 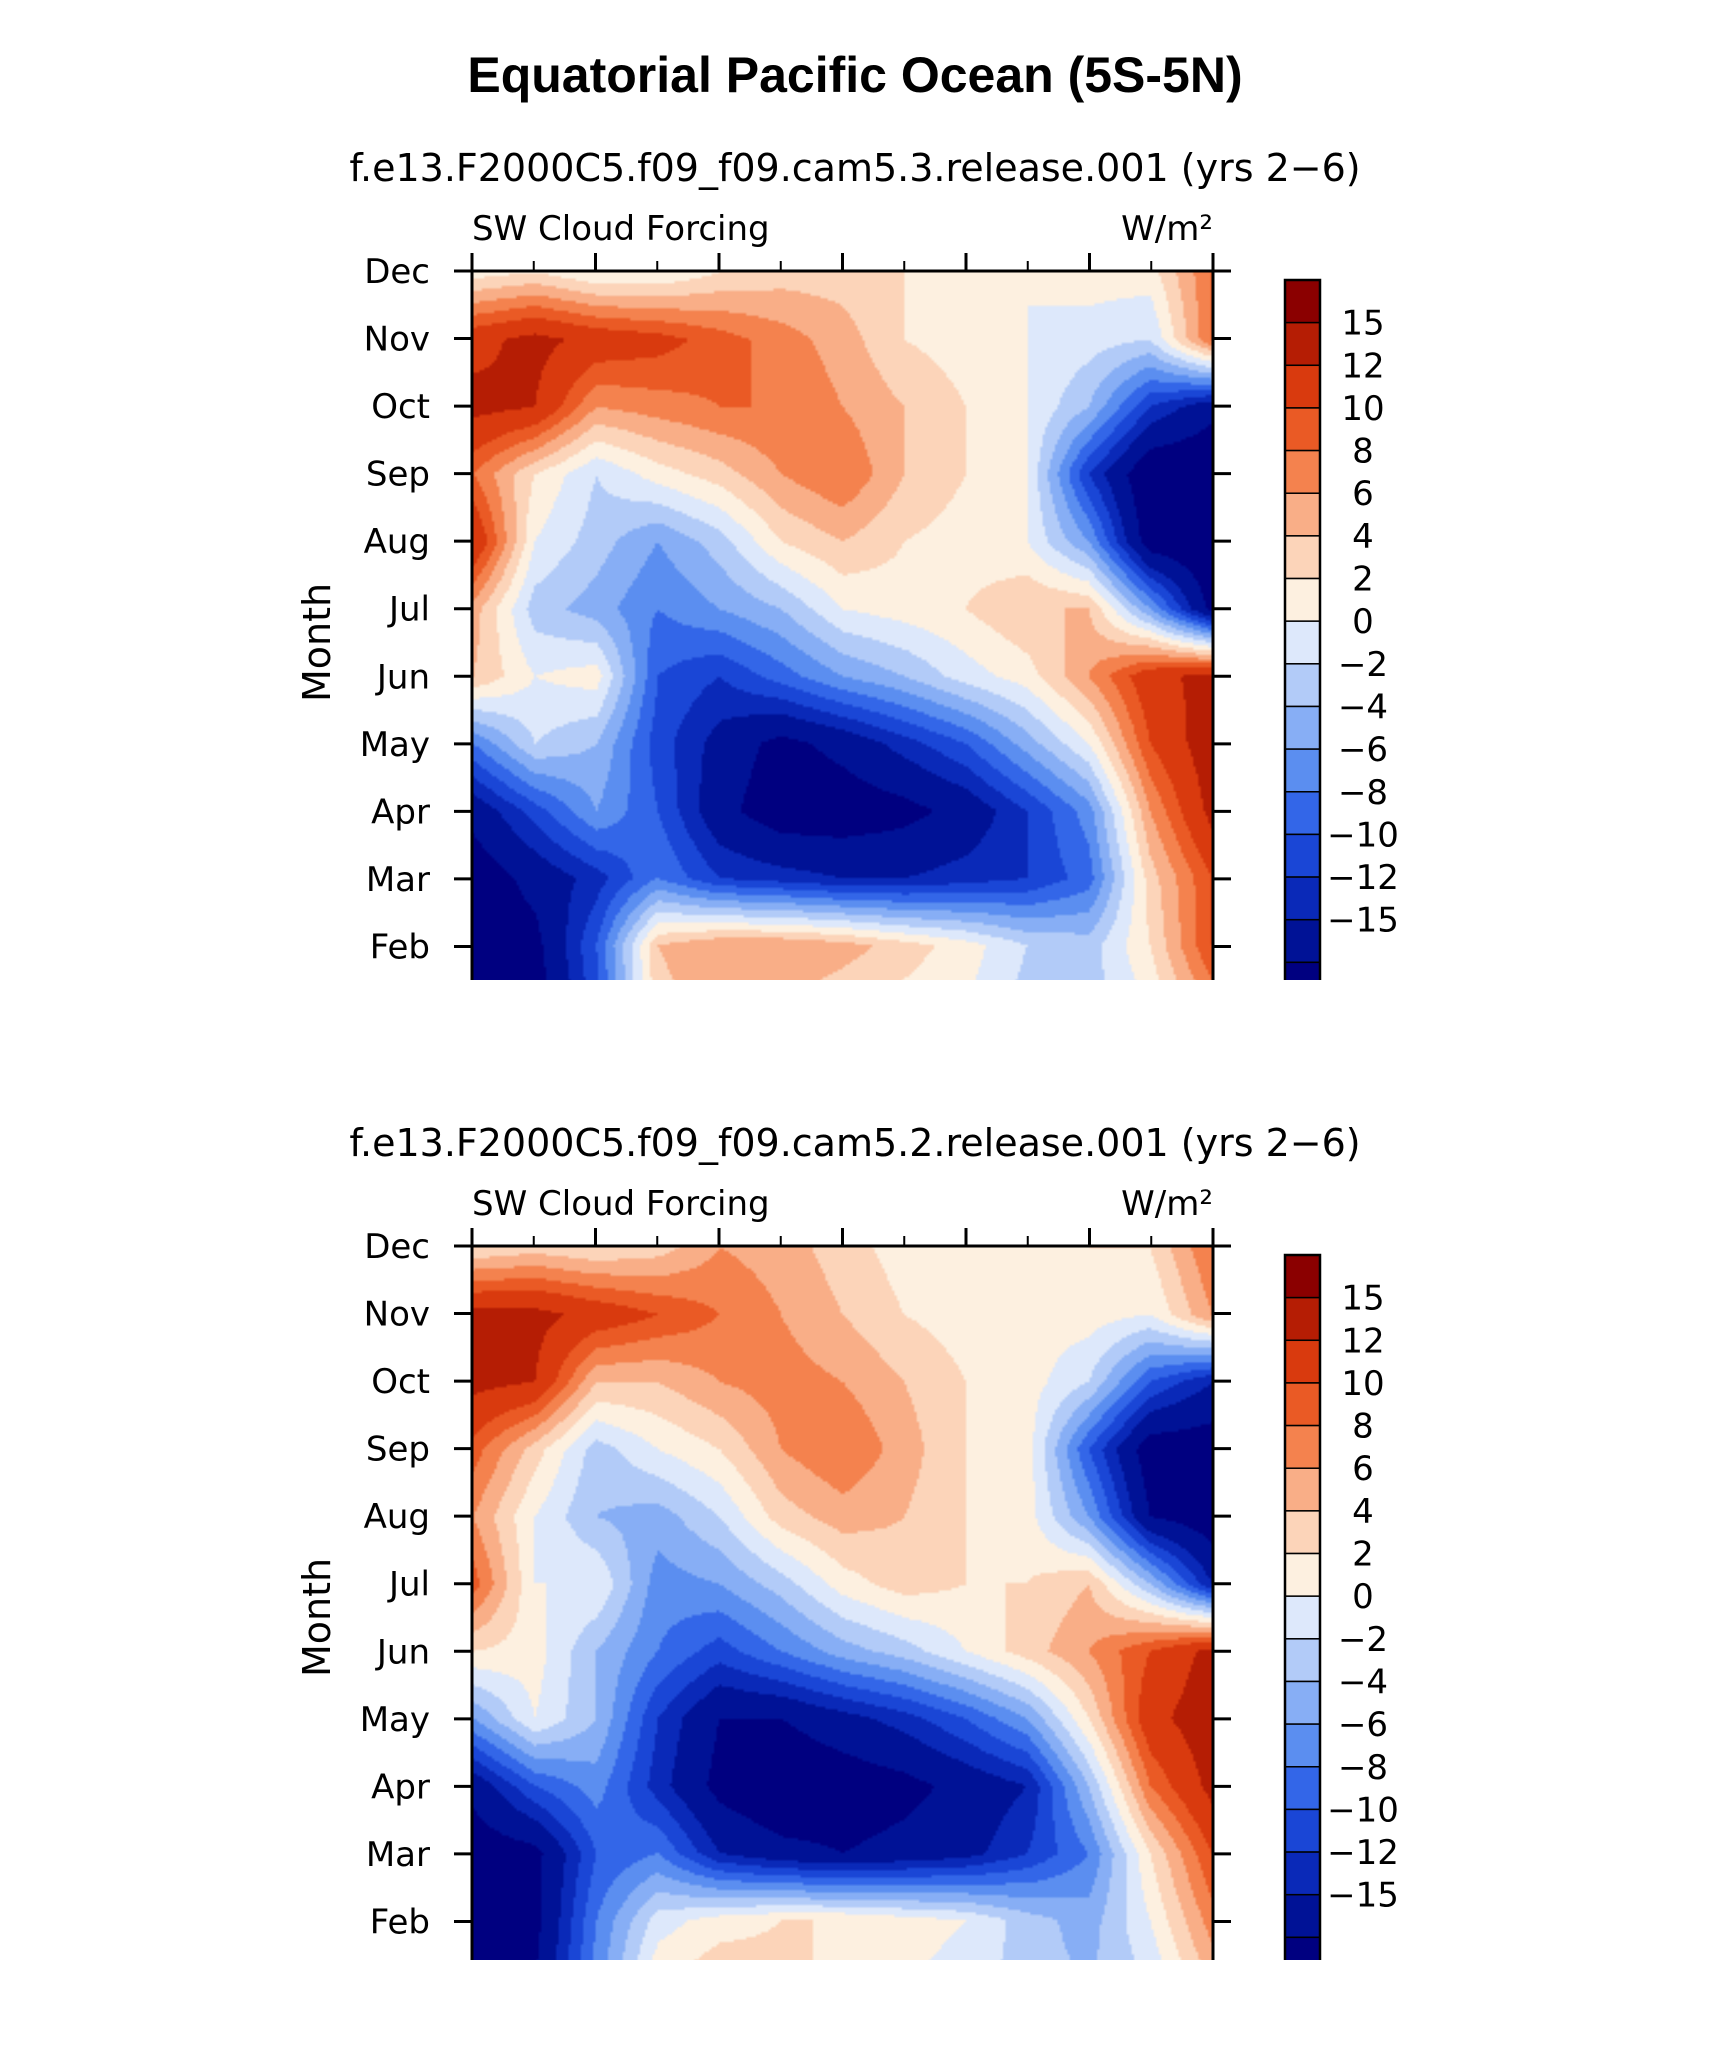 What do you see at coordinates (842, 625) in the screenshot?
I see `heatmap-field` at bounding box center [842, 625].